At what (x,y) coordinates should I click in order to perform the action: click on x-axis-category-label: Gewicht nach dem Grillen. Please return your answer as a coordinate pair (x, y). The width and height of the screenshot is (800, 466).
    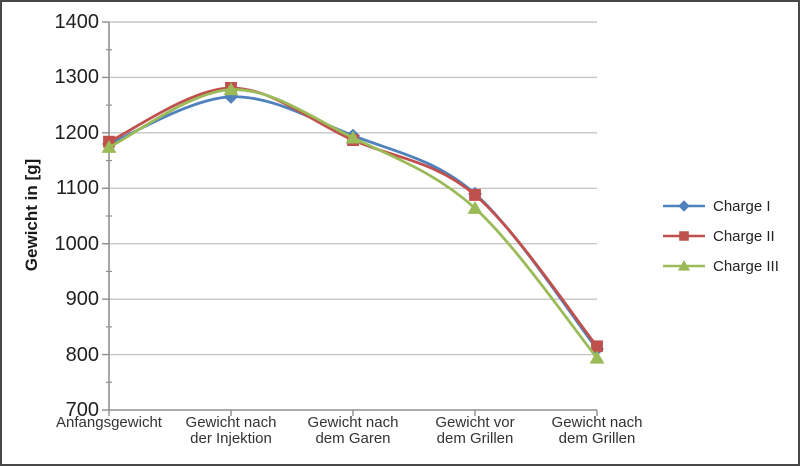
    Looking at the image, I should click on (597, 431).